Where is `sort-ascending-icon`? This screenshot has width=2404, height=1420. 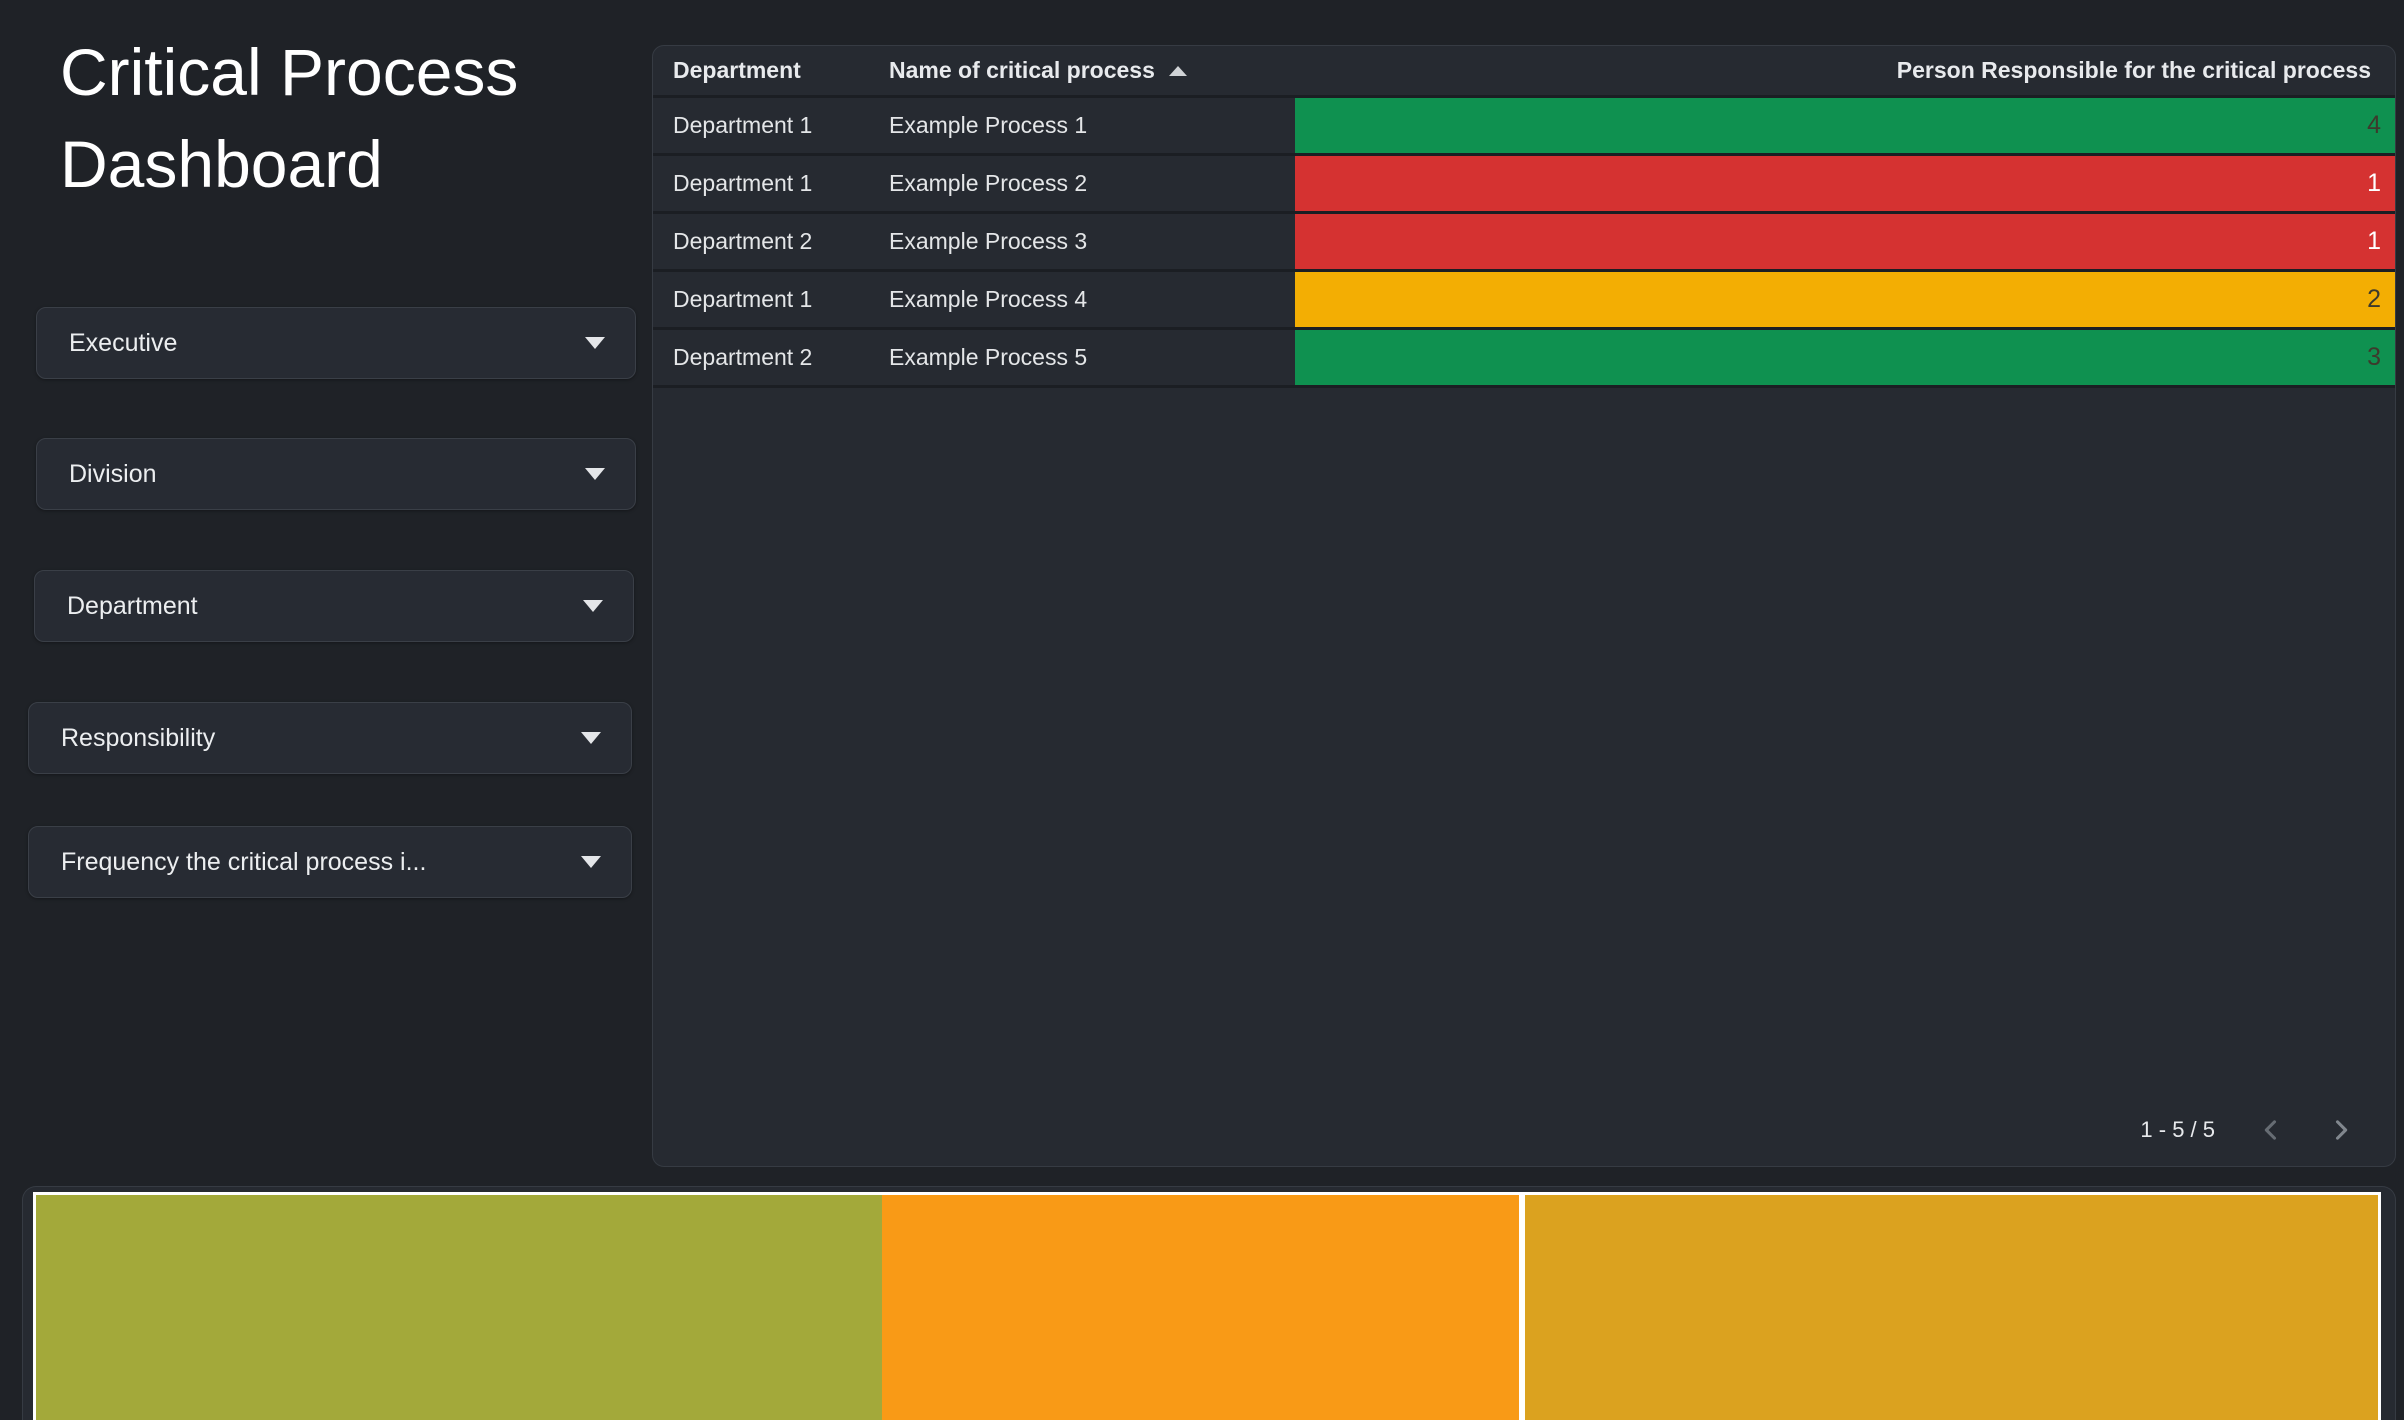 sort-ascending-icon is located at coordinates (1177, 70).